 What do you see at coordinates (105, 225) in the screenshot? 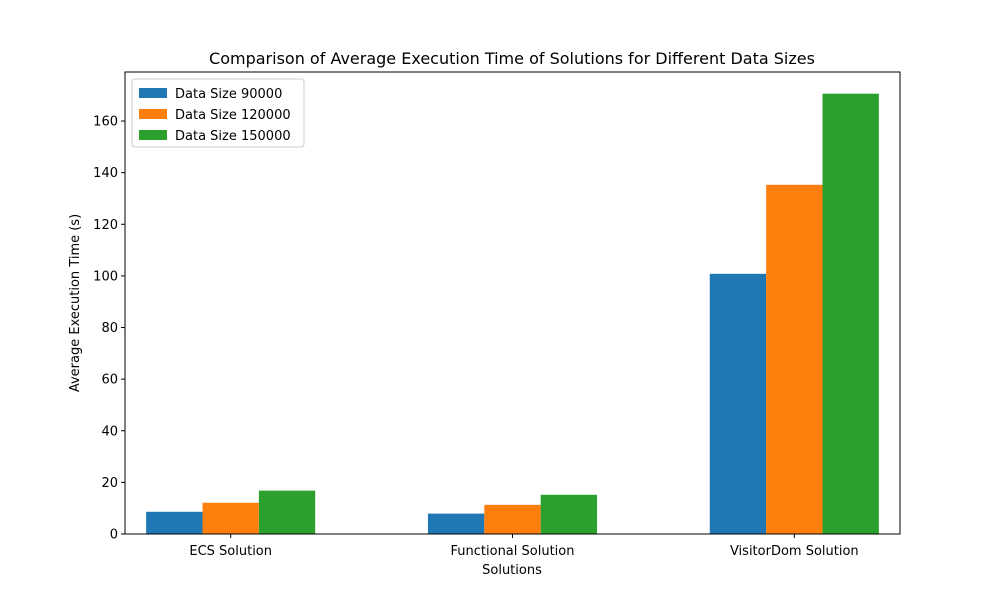
I see `y-tick-label: 120` at bounding box center [105, 225].